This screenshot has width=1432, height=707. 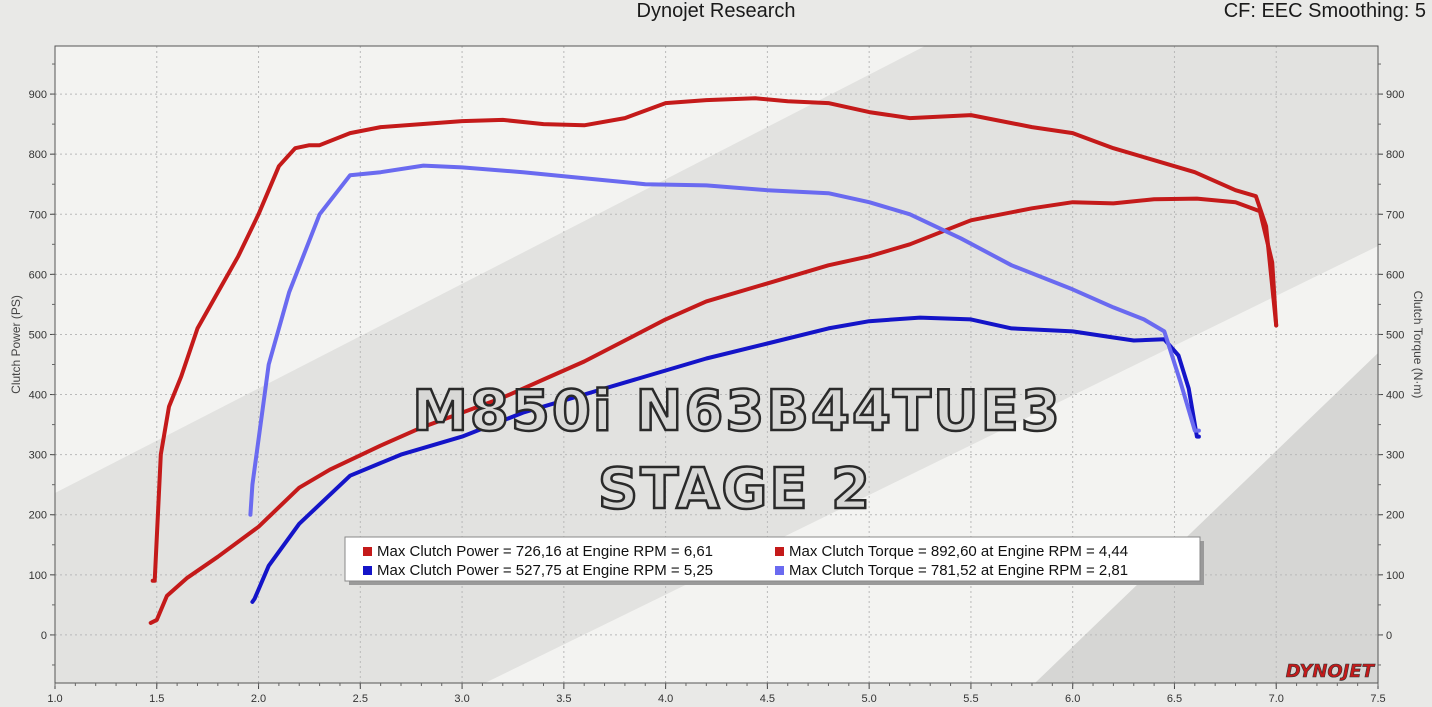 I want to click on x-tick-label: 5.0, so click(x=869, y=699).